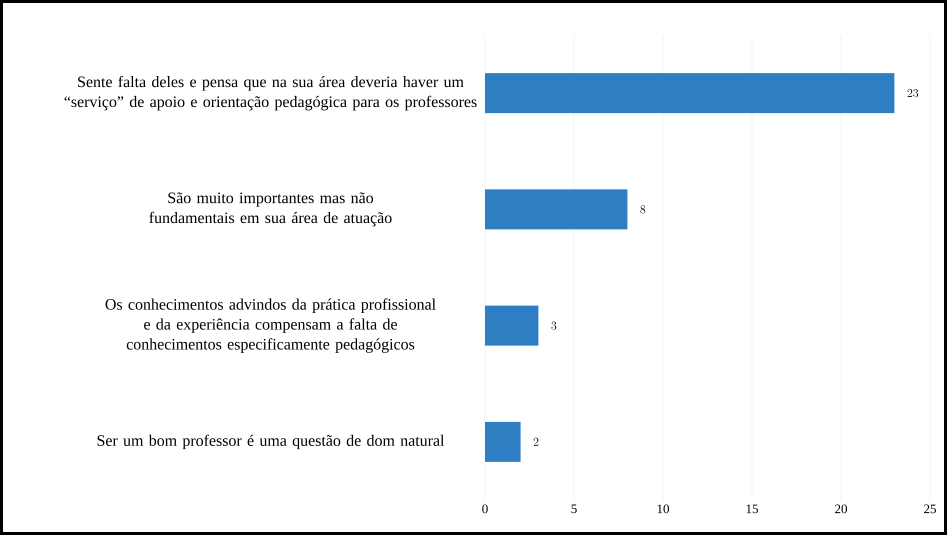  What do you see at coordinates (485, 509) in the screenshot?
I see `x-tick-label: 0` at bounding box center [485, 509].